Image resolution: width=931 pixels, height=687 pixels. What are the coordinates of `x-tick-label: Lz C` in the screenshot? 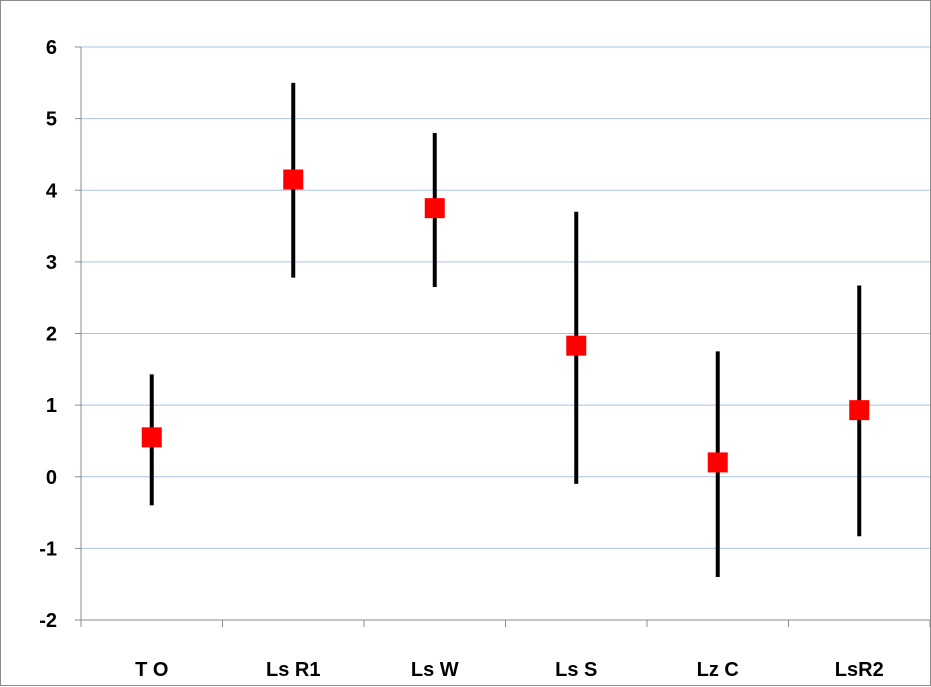 It's located at (718, 670).